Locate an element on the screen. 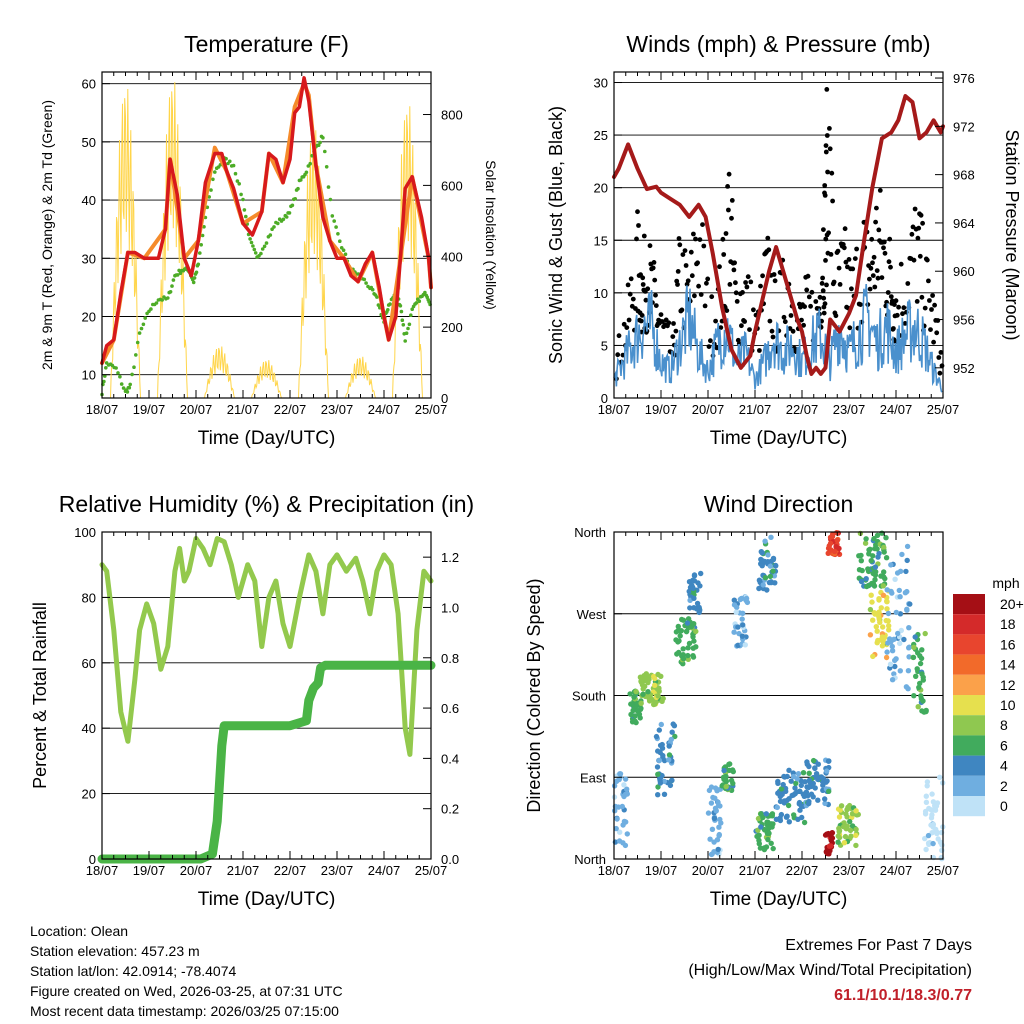  x-tick-label: 18/07 is located at coordinates (614, 409).